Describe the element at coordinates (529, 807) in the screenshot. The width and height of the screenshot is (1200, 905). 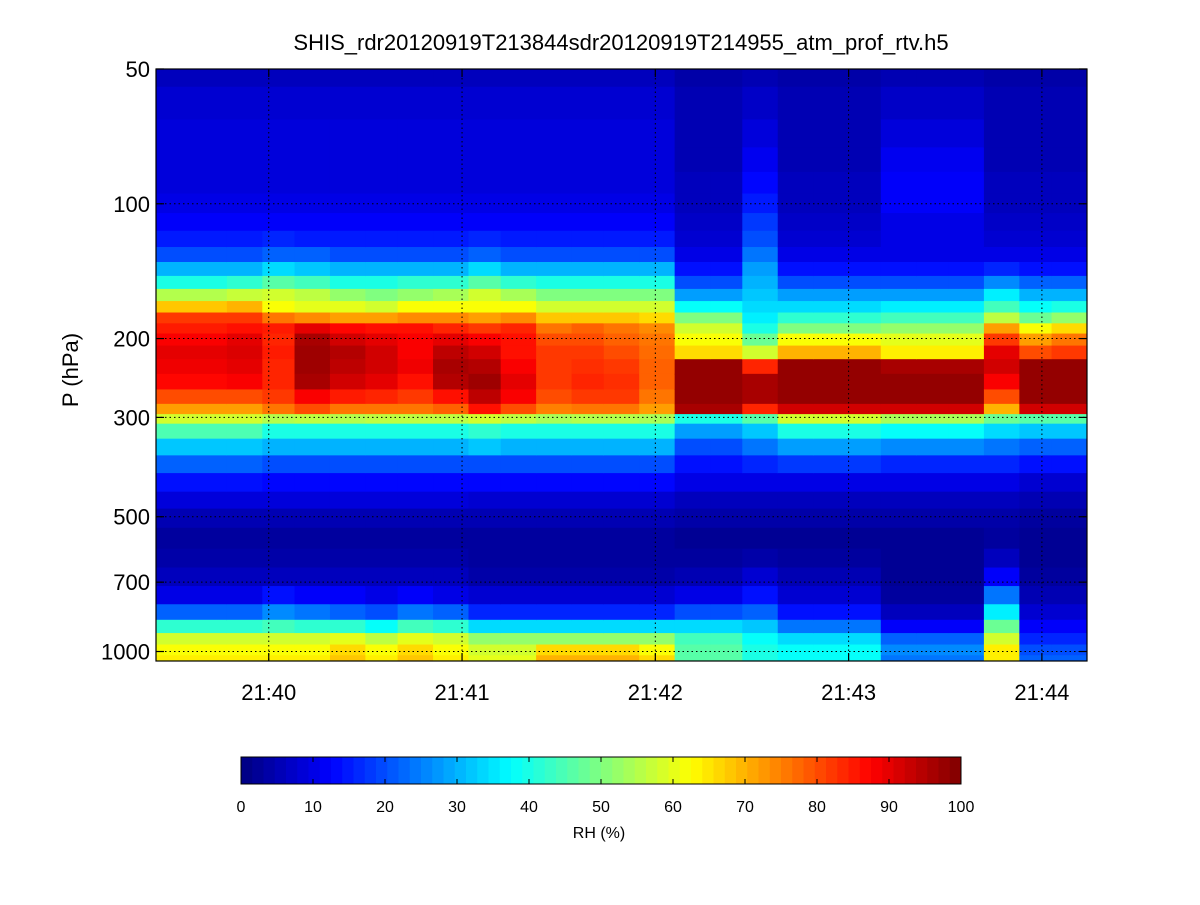
I see `colorbar-tick-label: 40` at that location.